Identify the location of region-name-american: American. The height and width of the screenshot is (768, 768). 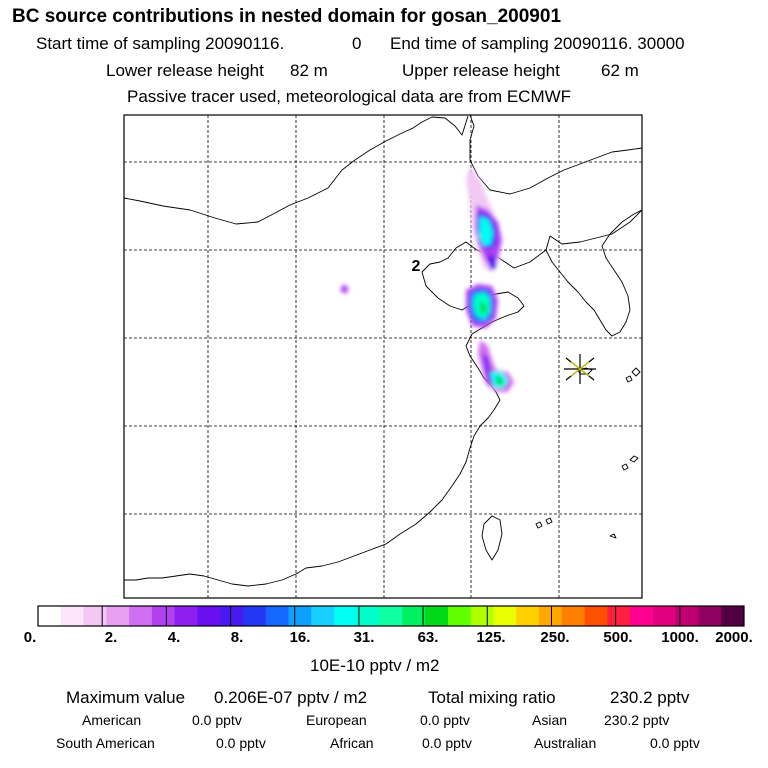
(112, 720).